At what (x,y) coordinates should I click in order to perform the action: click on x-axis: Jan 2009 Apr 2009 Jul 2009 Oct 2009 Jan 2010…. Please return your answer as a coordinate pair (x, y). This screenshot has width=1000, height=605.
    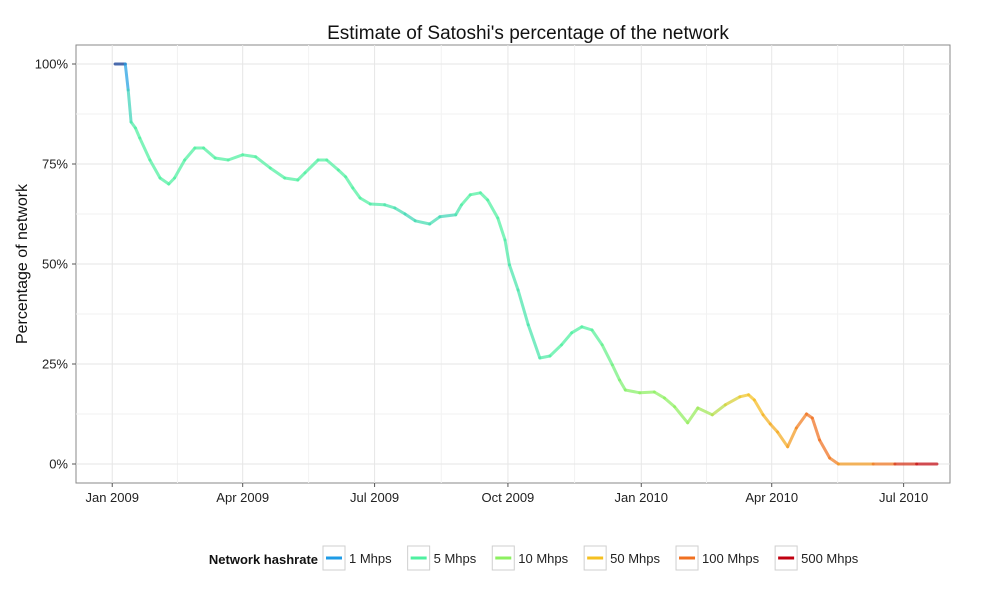
    Looking at the image, I should click on (506, 494).